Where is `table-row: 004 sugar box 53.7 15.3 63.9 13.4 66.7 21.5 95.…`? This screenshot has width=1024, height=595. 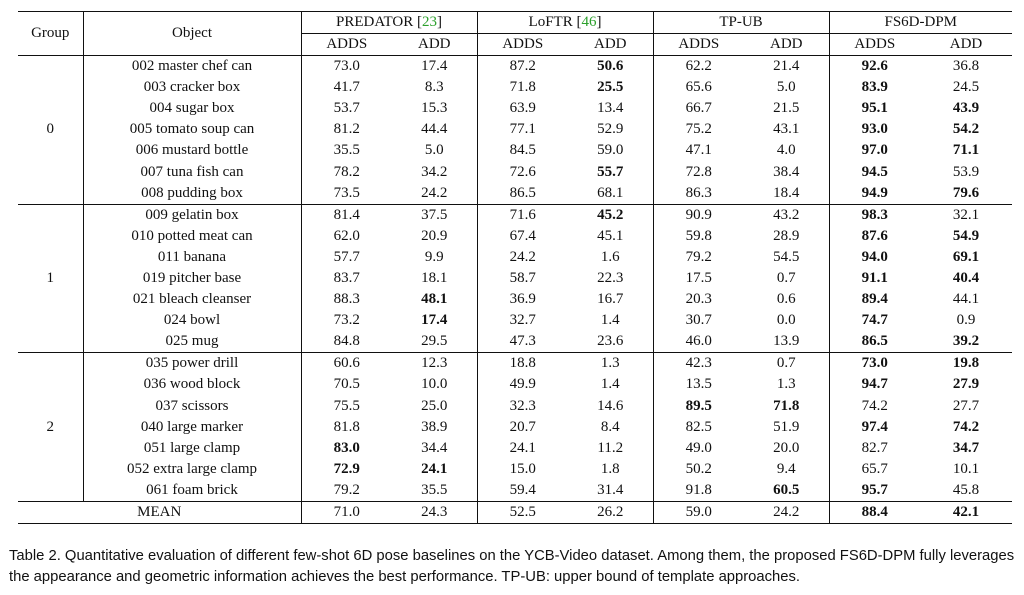 table-row: 004 sugar box 53.7 15.3 63.9 13.4 66.7 21.5 95.… is located at coordinates (515, 109).